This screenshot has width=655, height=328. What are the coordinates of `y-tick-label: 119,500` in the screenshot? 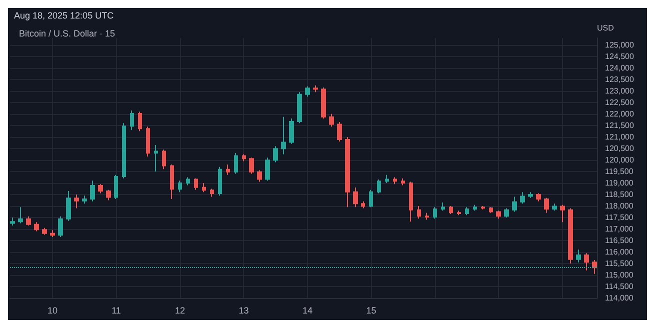 It's located at (619, 171).